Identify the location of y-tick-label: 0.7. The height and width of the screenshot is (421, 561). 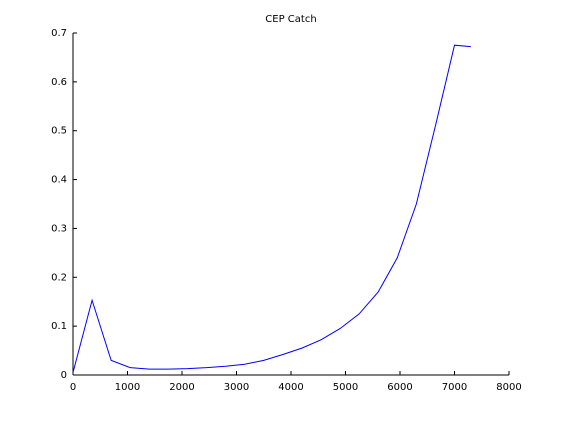
(59, 33).